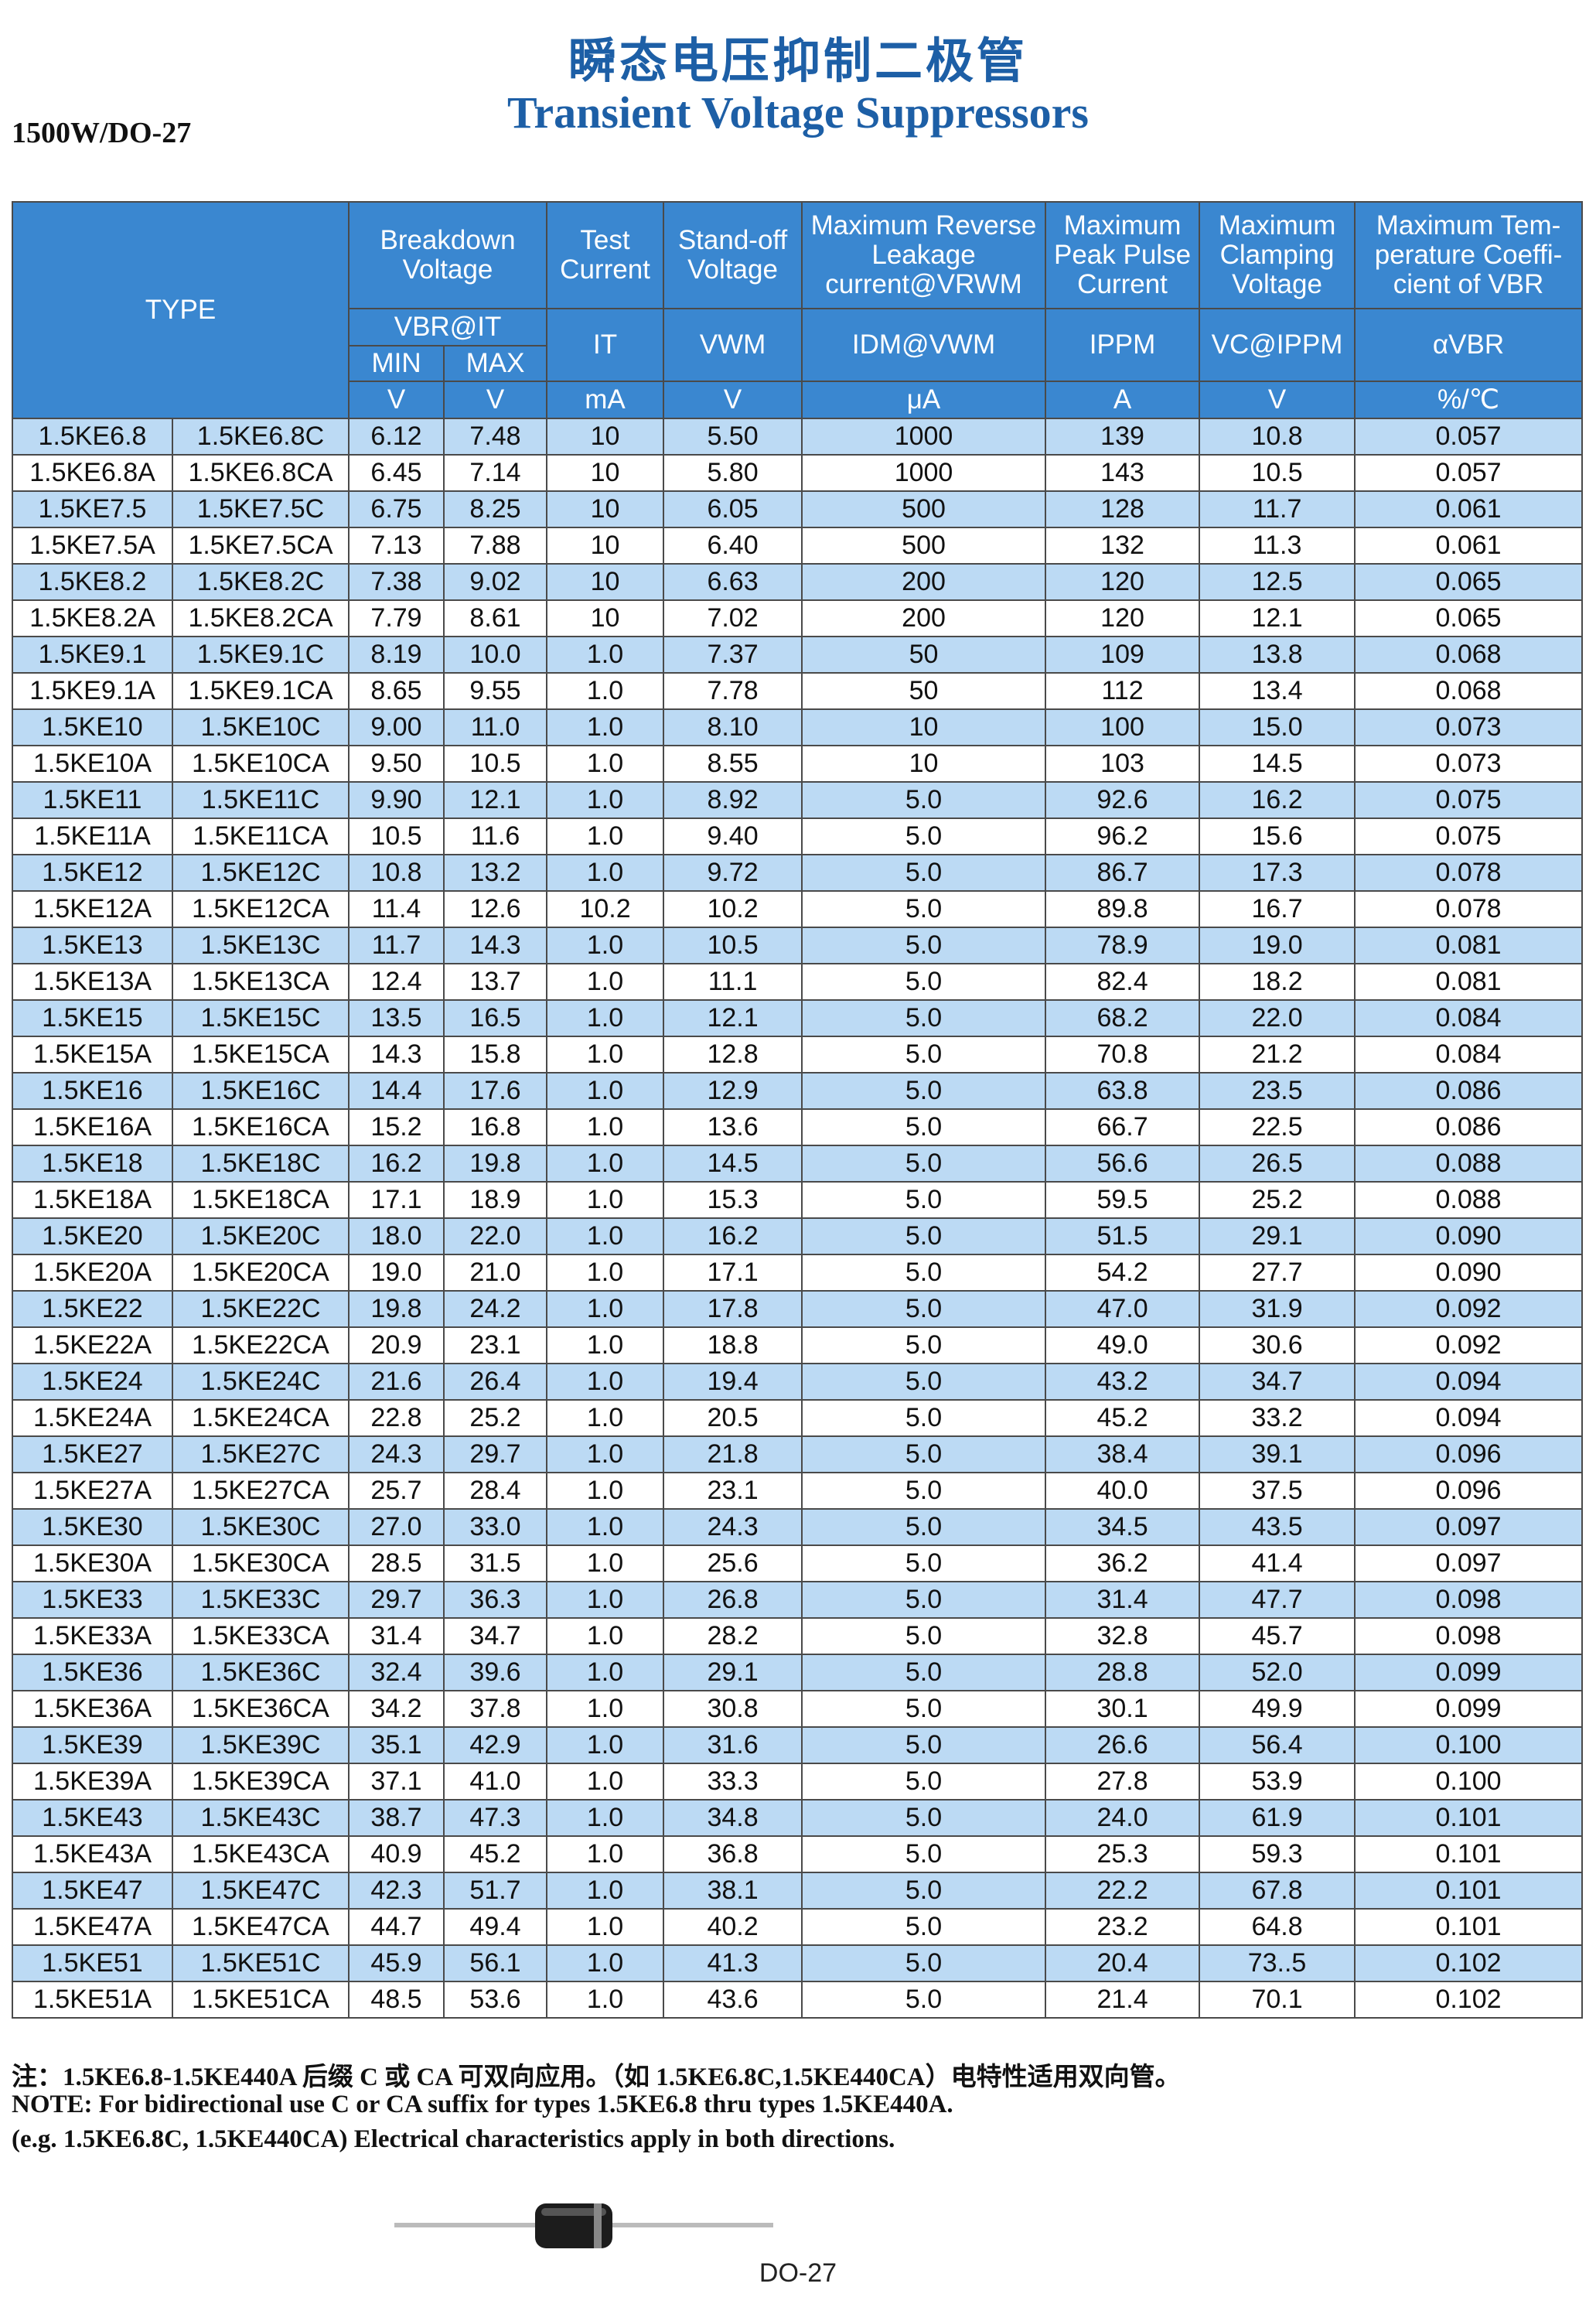  I want to click on table-cell: 1.5KE43, so click(92, 1818).